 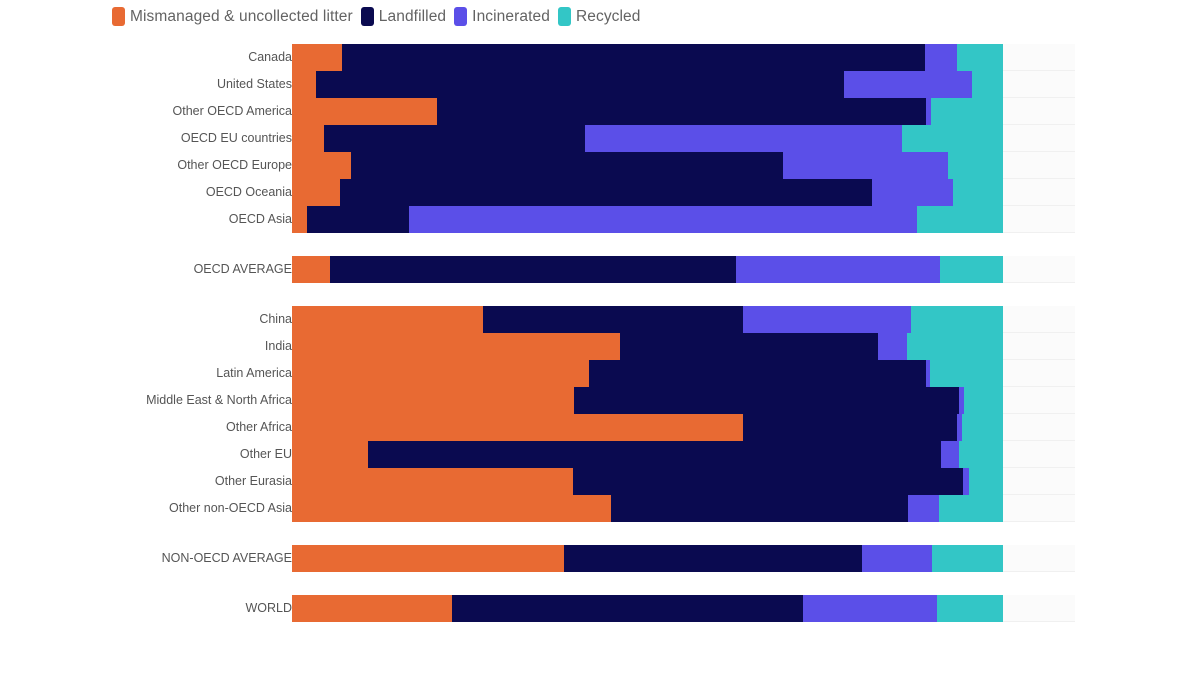 I want to click on chart-row: China, so click(x=600, y=319).